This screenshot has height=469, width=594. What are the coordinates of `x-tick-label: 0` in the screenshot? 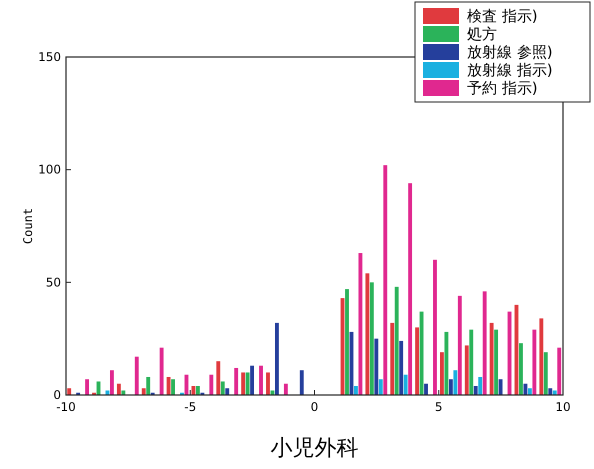 It's located at (314, 407).